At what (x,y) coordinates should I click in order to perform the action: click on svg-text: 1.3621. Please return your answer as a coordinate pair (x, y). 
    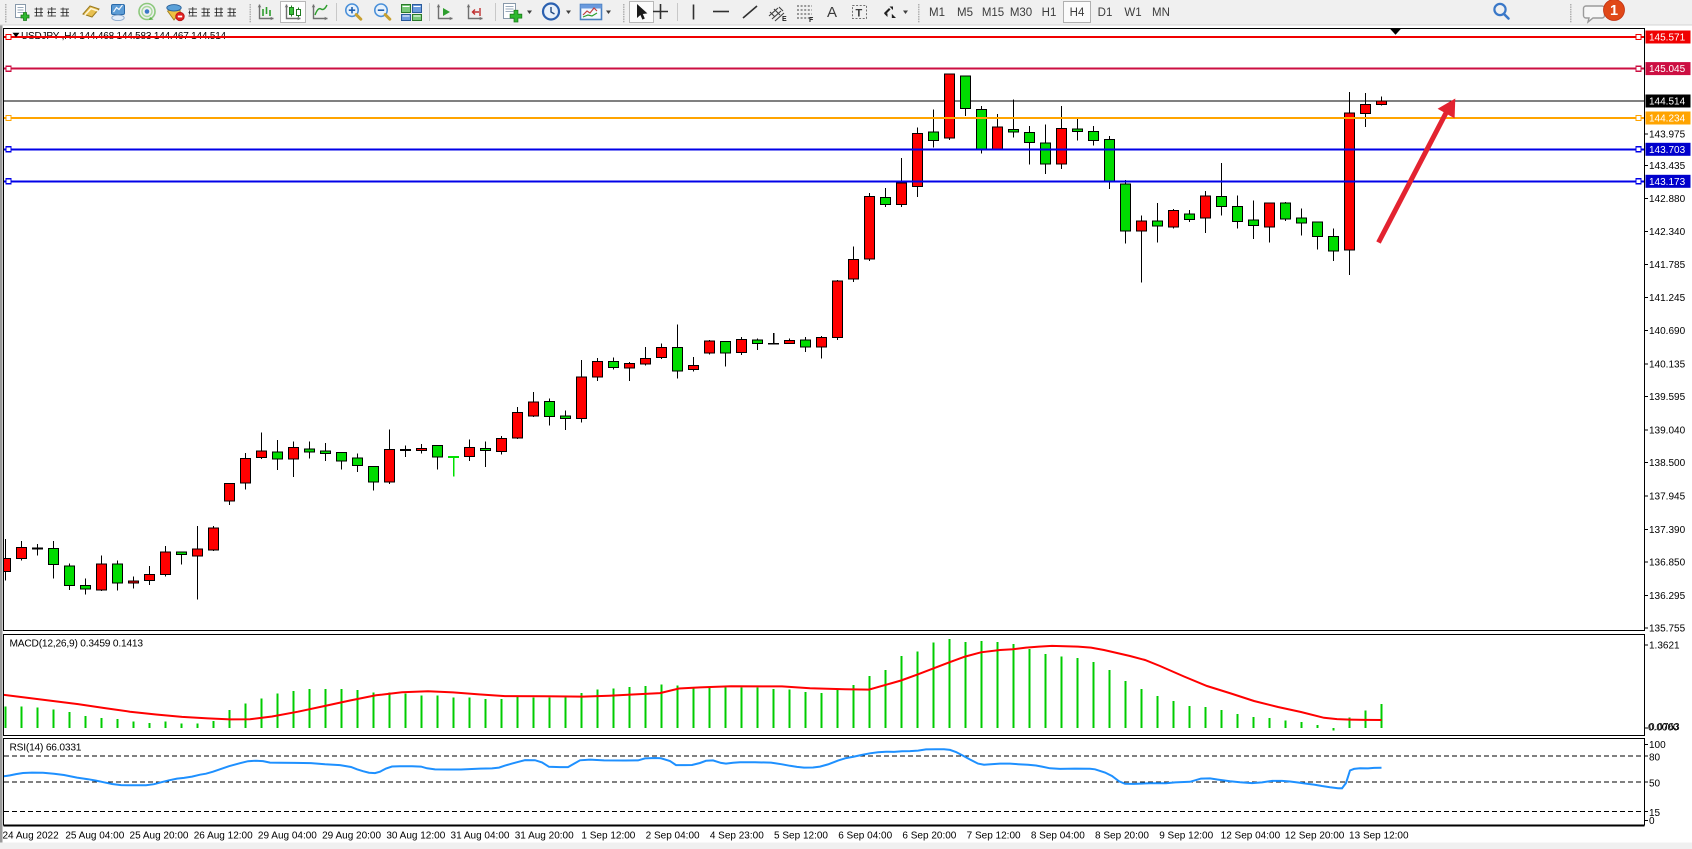
    Looking at the image, I should click on (1664, 646).